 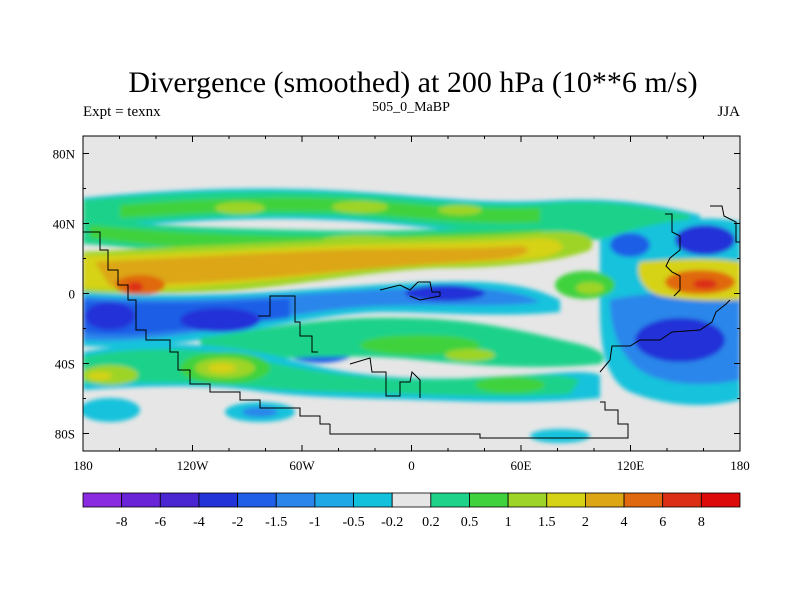 I want to click on colorbar-label: -2, so click(x=238, y=522).